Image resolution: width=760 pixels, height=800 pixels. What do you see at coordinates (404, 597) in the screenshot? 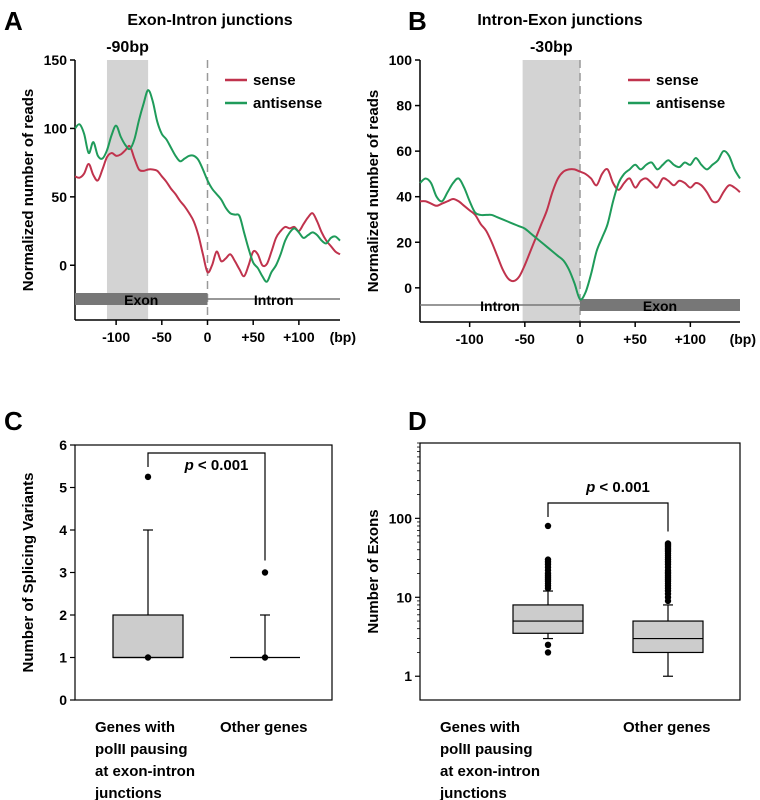
I see `y-tick-label: 10` at bounding box center [404, 597].